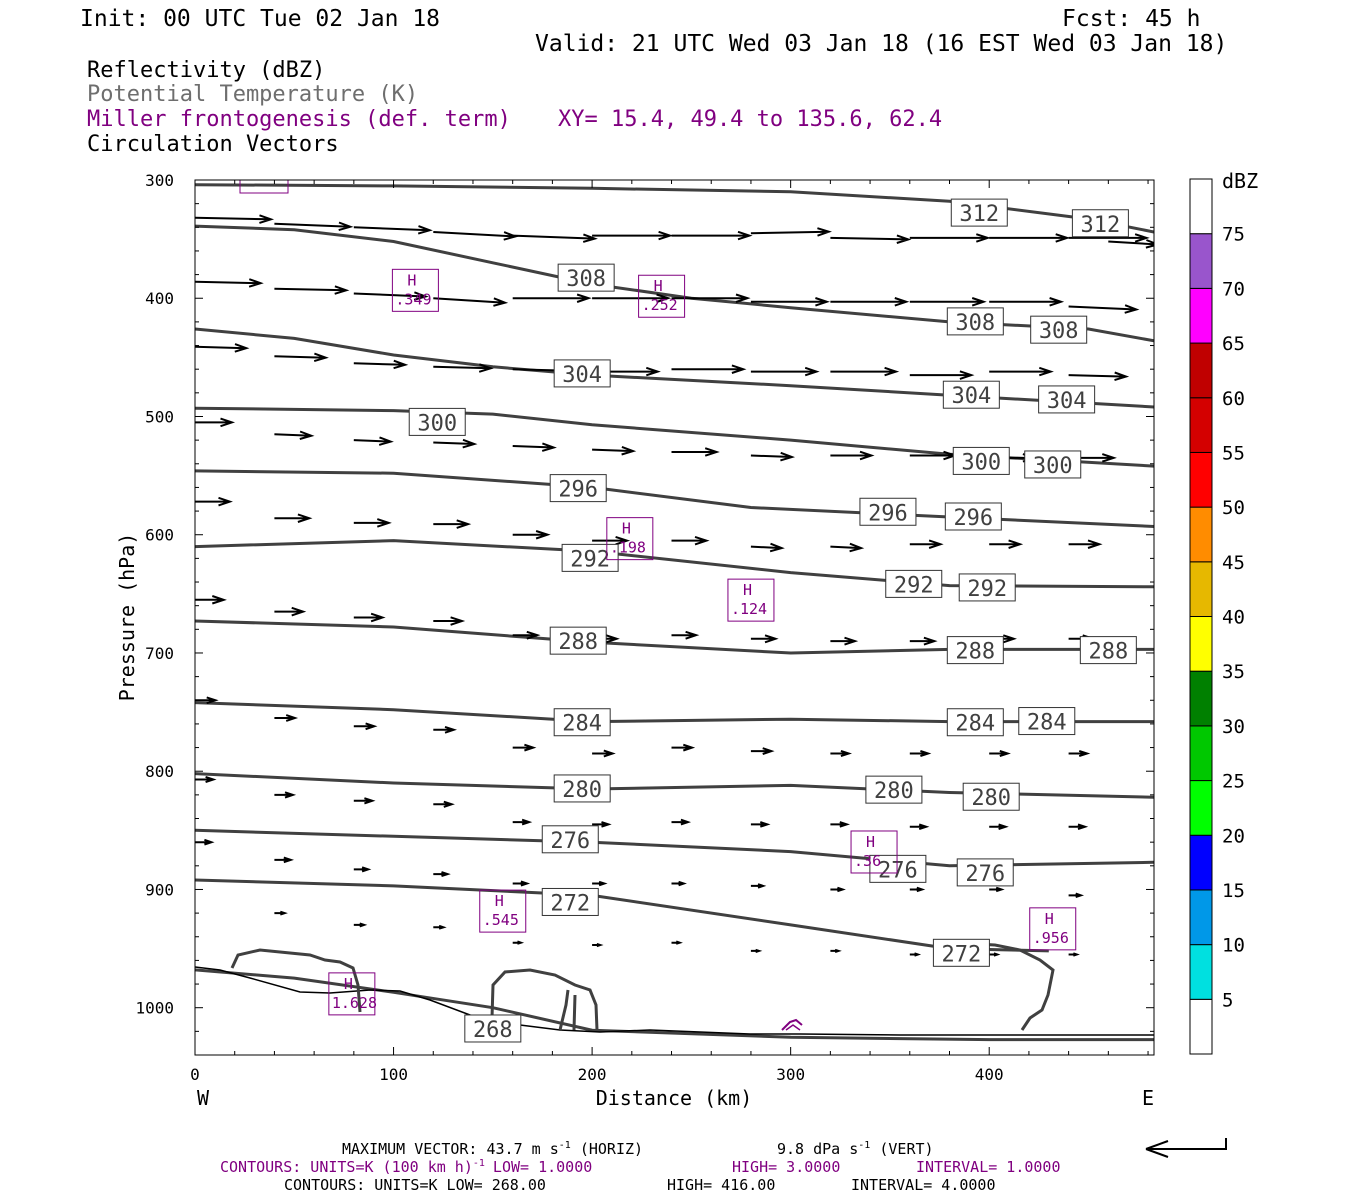  I want to click on colorbar-label: 50, so click(1233, 508).